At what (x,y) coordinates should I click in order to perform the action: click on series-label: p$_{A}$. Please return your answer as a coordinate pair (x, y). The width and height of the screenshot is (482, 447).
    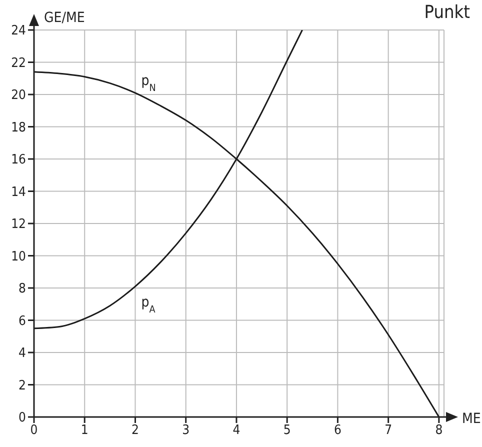
    Looking at the image, I should click on (148, 304).